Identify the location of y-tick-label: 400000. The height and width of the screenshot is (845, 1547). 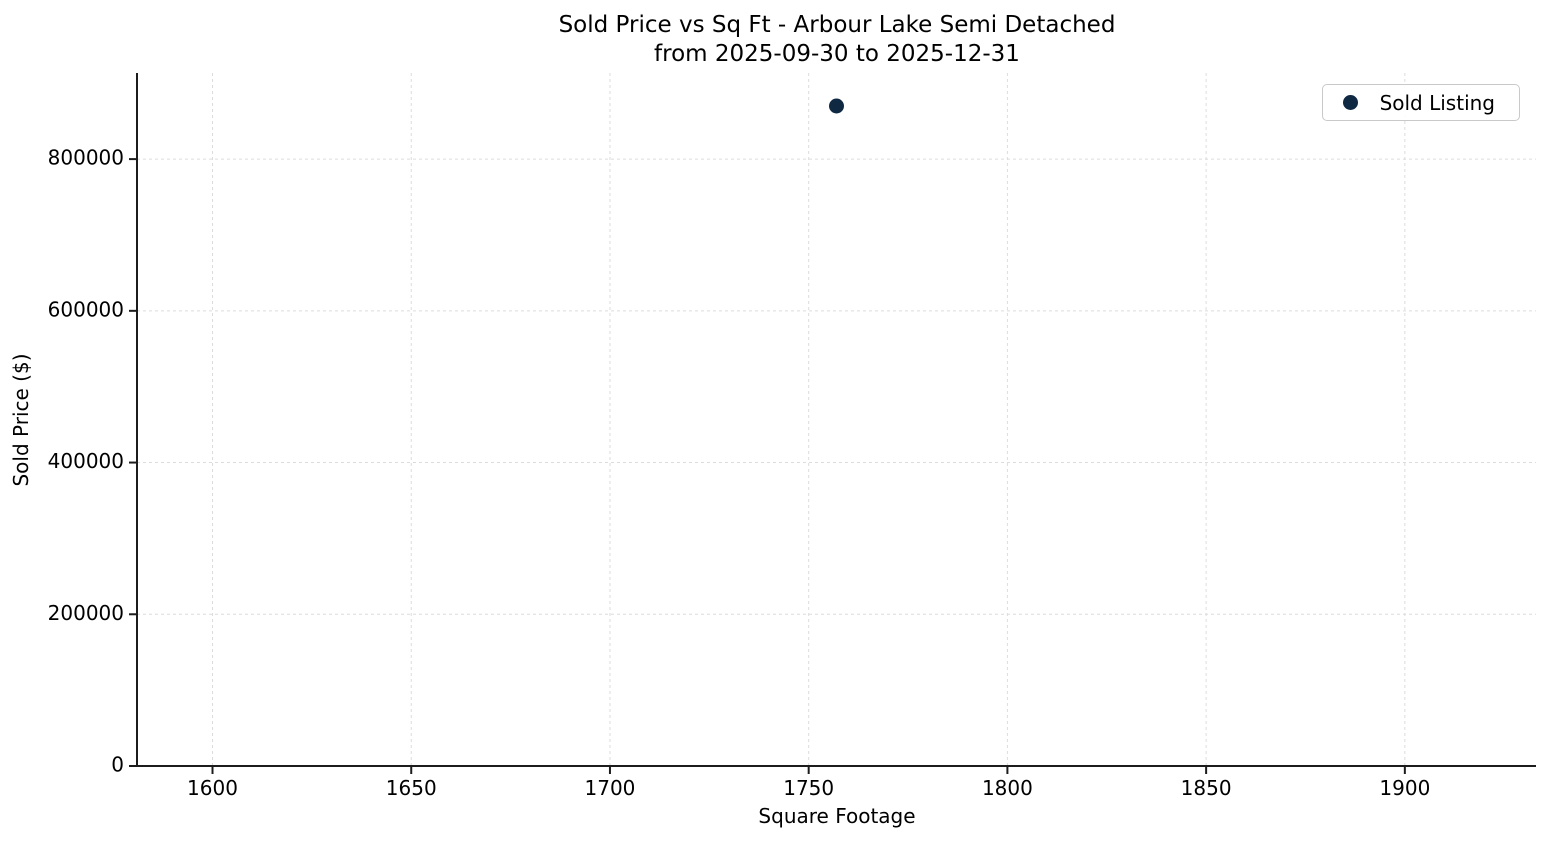
(86, 461).